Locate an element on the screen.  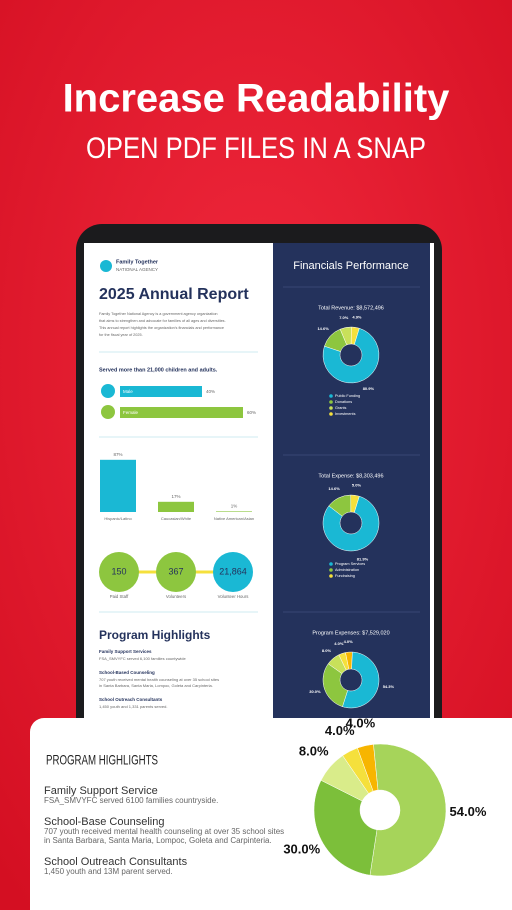
stat-label: Volunteers is located at coordinates (176, 596).